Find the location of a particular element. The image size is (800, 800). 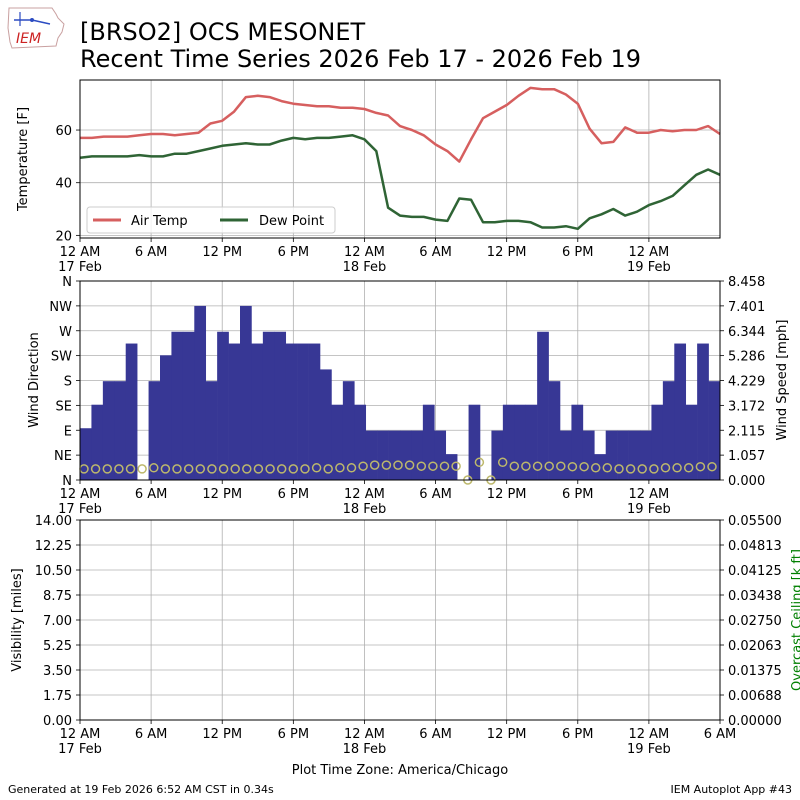

plot-timezone-label: Plot Time Zone: America/Chicago is located at coordinates (400, 770).